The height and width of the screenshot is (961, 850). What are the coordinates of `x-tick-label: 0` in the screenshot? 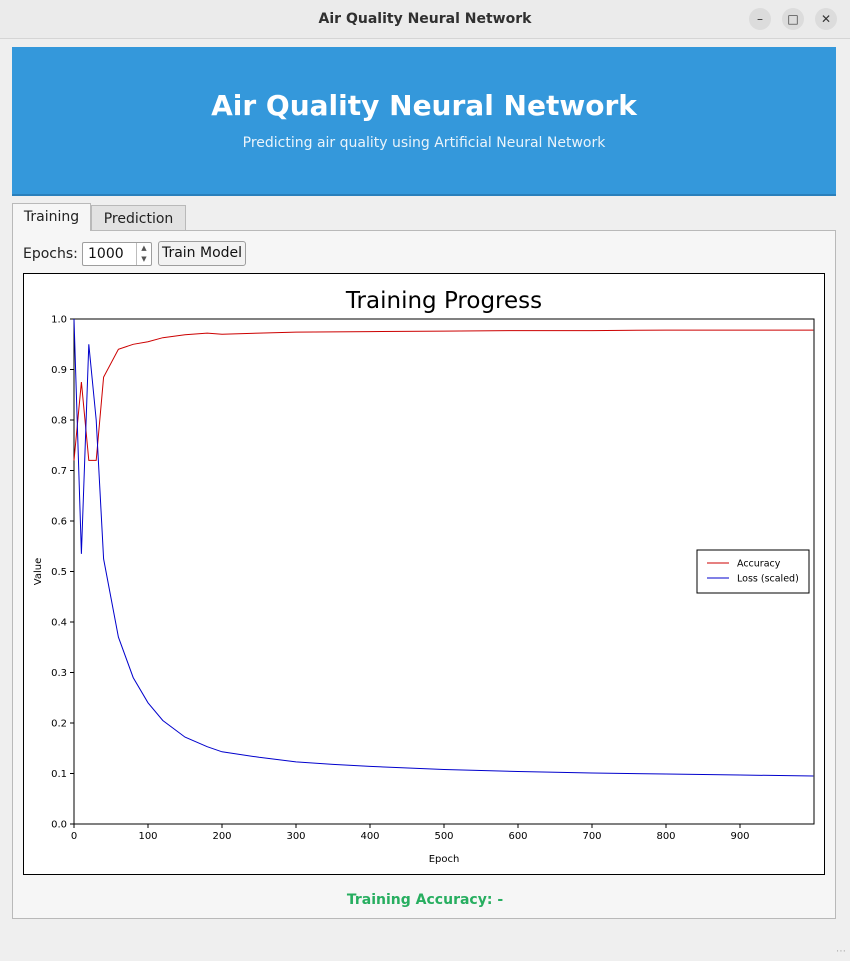 It's located at (74, 836).